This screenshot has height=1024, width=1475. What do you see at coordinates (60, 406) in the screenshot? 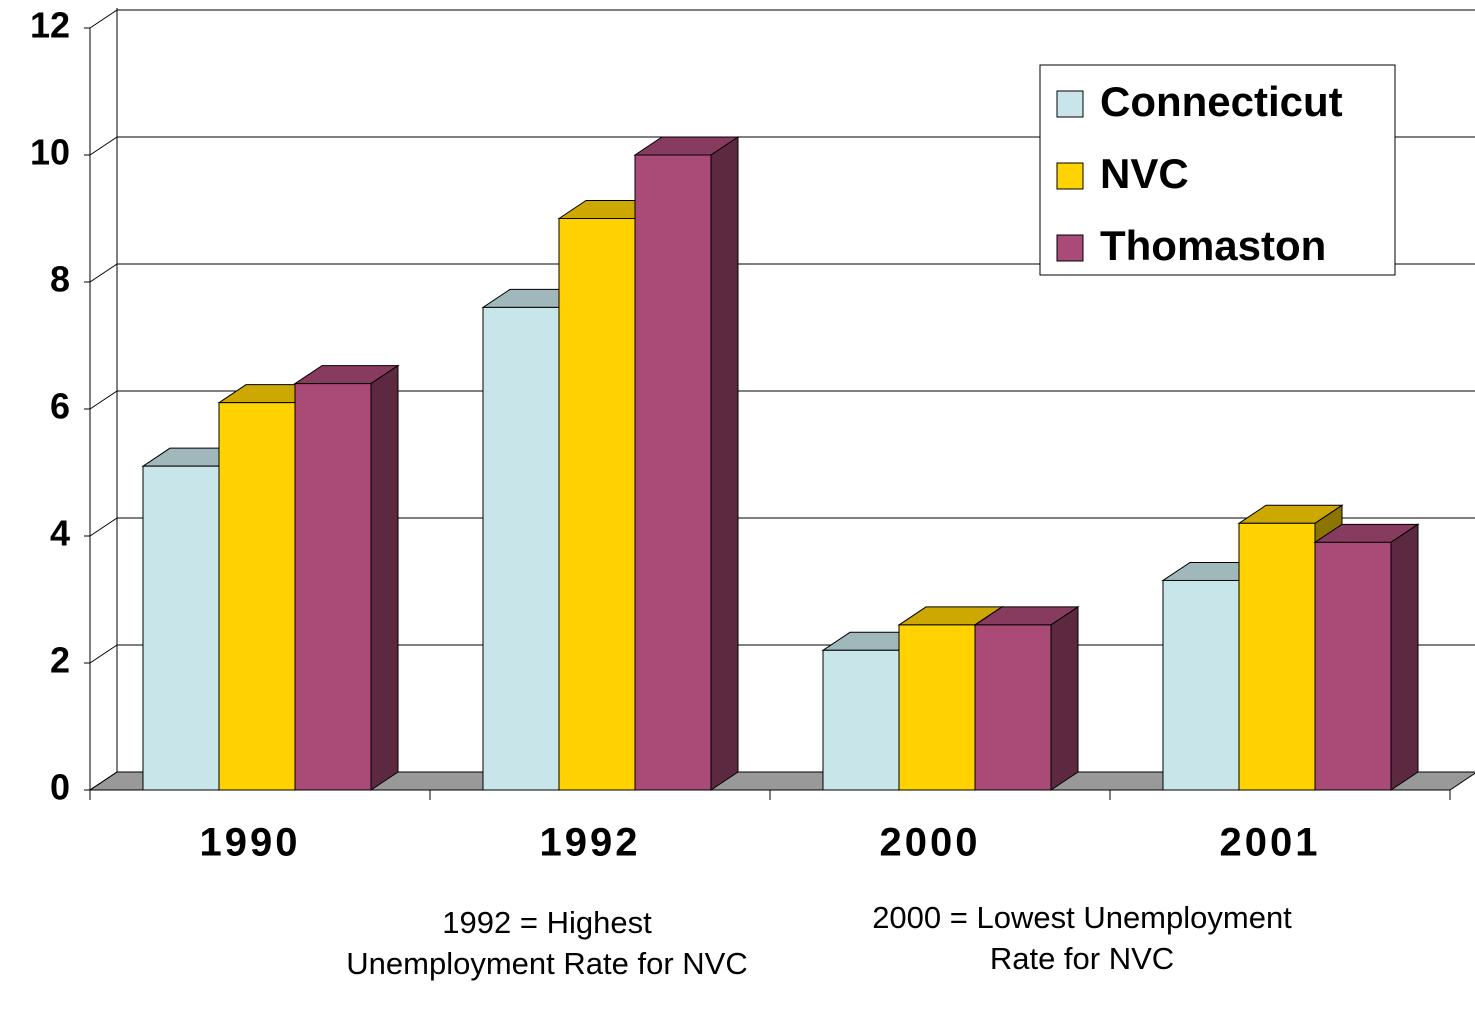
I see `y-tick-label: 6` at bounding box center [60, 406].